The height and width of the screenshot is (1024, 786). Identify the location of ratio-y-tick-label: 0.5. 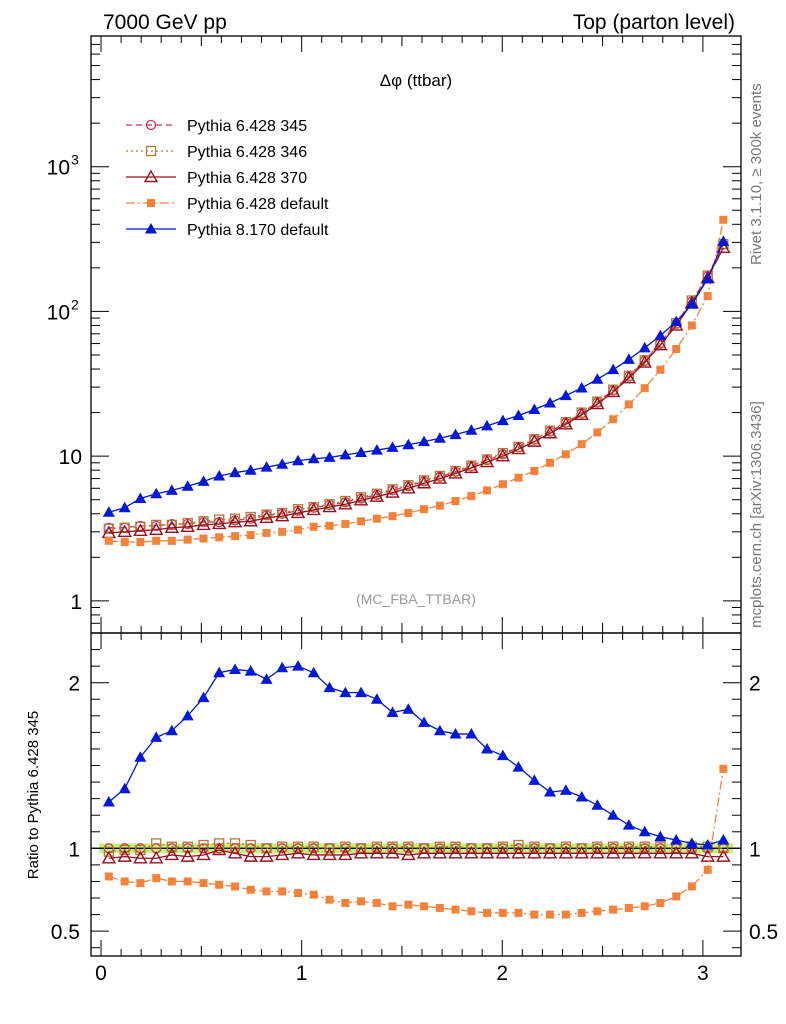
(65, 932).